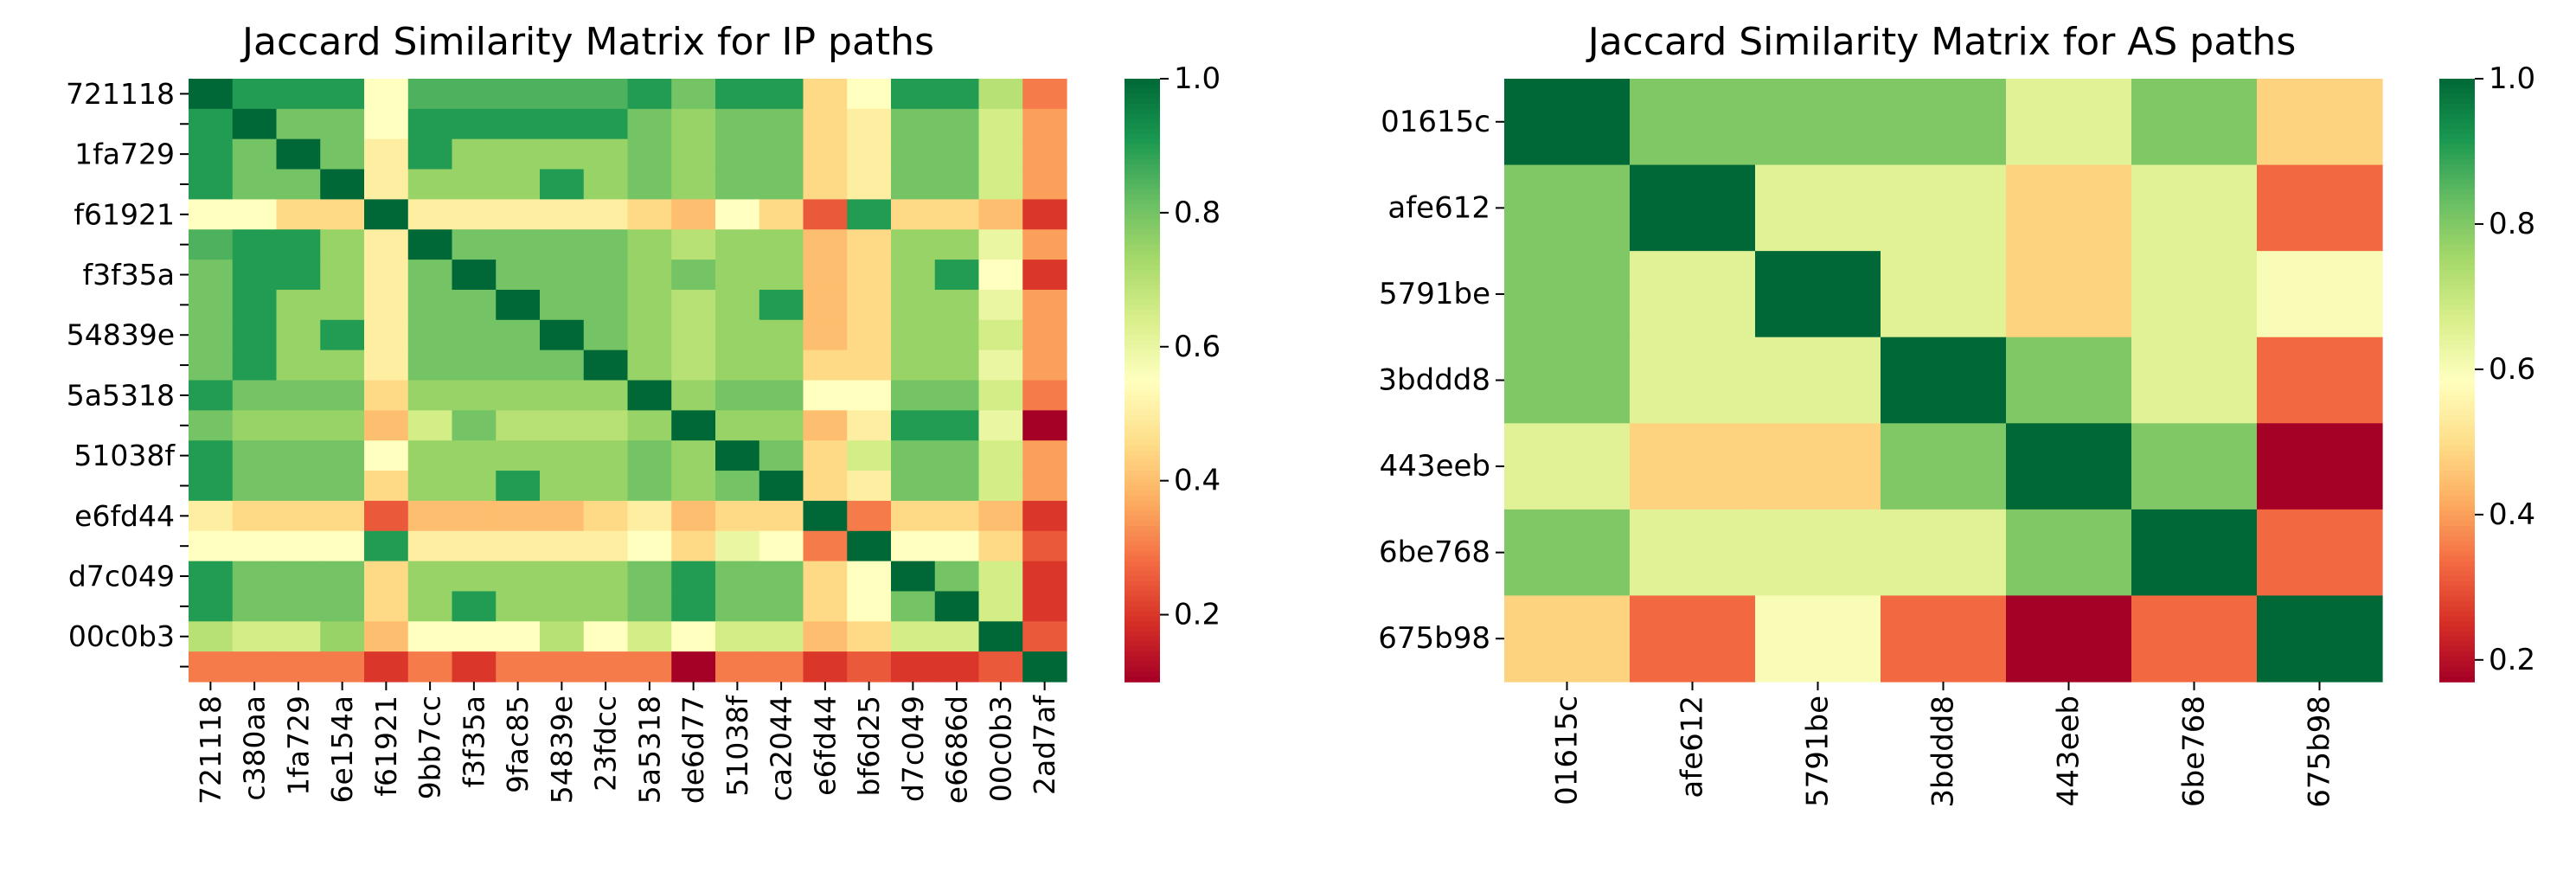 The image size is (2576, 872). I want to click on y-tick-label: 675b98, so click(1434, 638).